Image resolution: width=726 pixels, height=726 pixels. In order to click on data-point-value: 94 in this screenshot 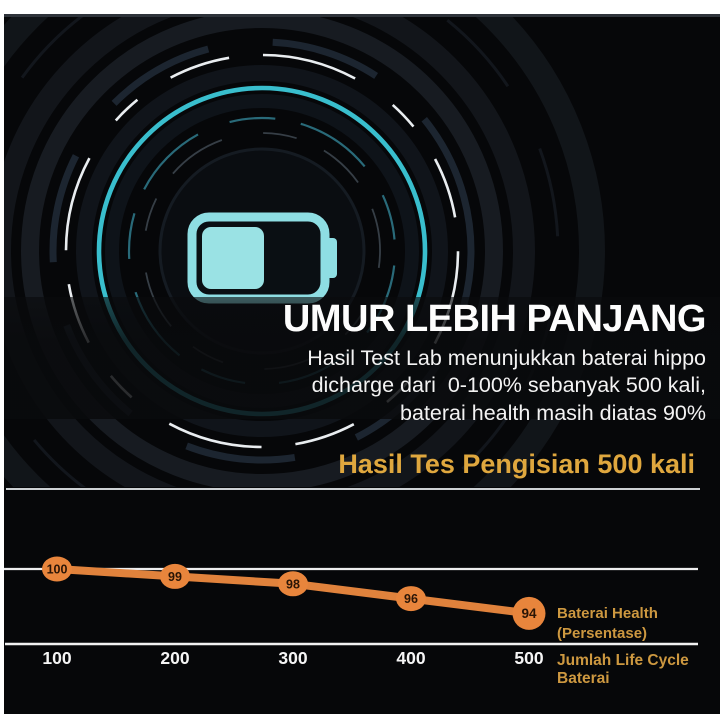, I will do `click(529, 613)`.